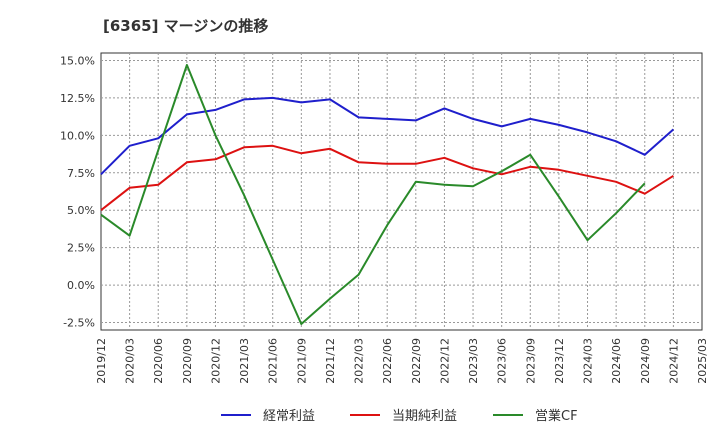 The height and width of the screenshot is (440, 720). I want to click on y-tick-label: 0.0%, so click(81, 285).